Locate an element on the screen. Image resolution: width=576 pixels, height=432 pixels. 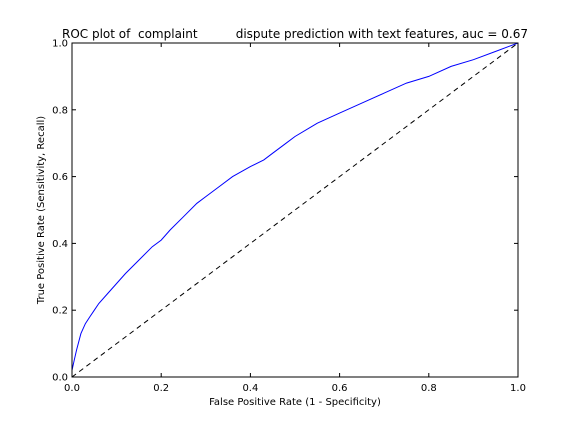
y-tick-label: 0.8 is located at coordinates (60, 110).